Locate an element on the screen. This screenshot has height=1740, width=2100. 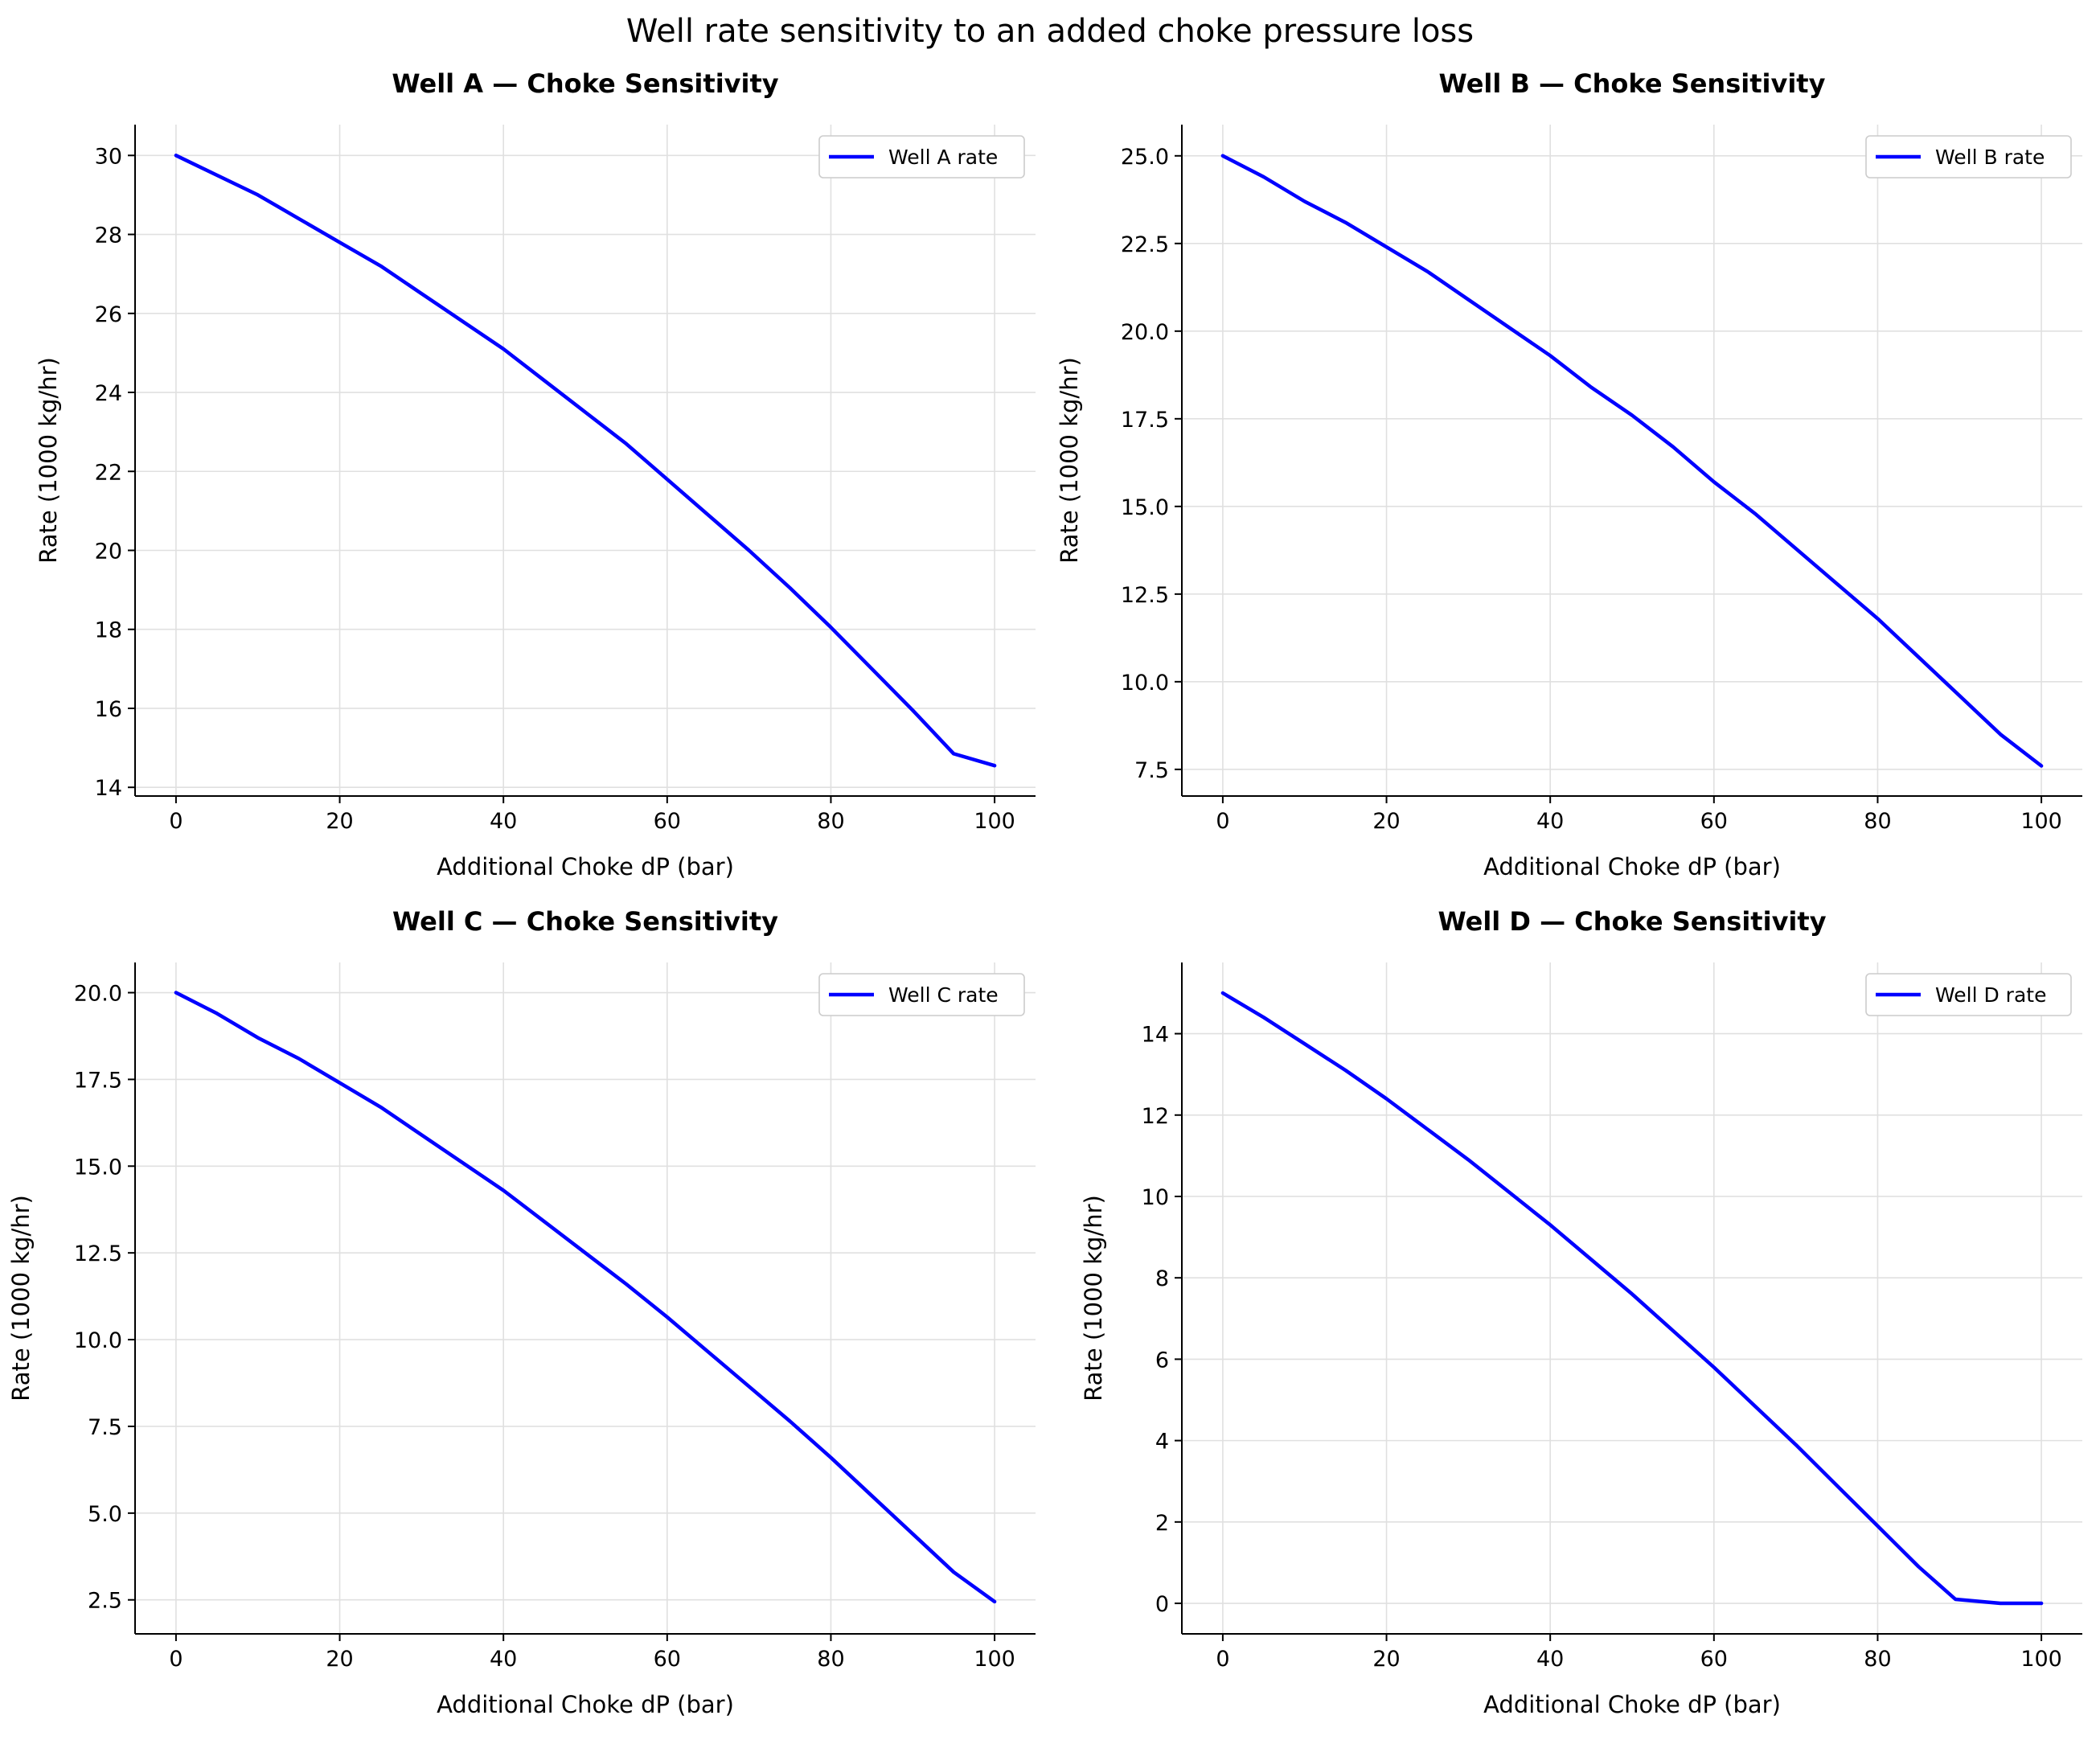
legend-label: Well D rate is located at coordinates (1990, 995).